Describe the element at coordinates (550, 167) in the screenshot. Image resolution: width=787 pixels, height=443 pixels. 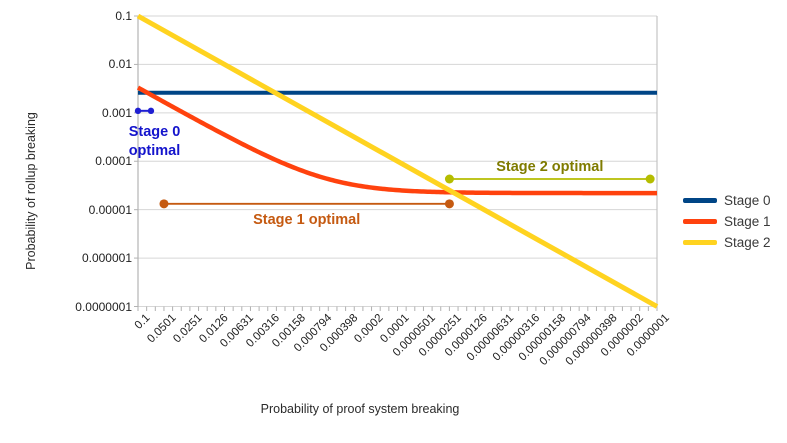
I see `annotation-stage2-optimal: Stage 2 optimal` at that location.